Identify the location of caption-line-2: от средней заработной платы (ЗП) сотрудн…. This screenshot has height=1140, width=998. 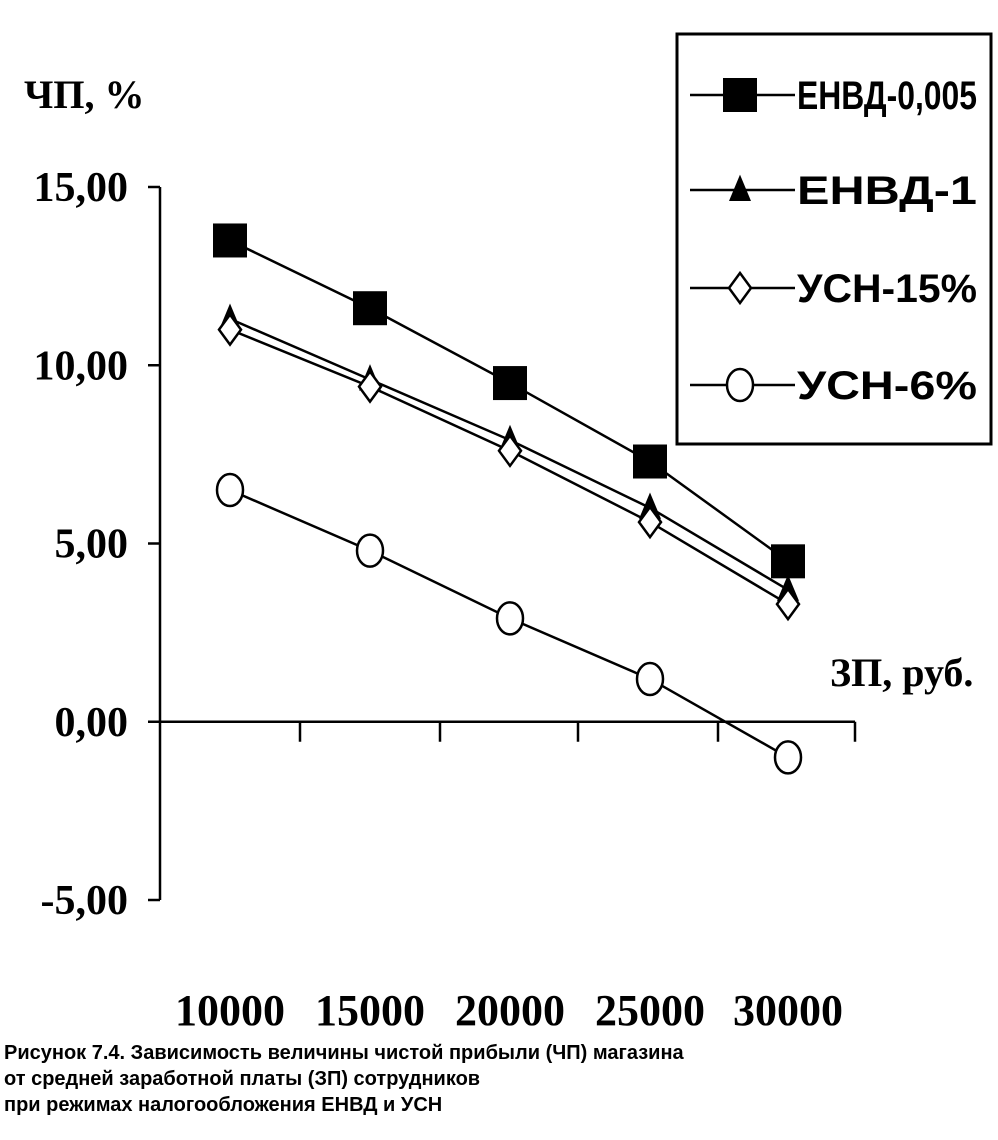
(242, 1079).